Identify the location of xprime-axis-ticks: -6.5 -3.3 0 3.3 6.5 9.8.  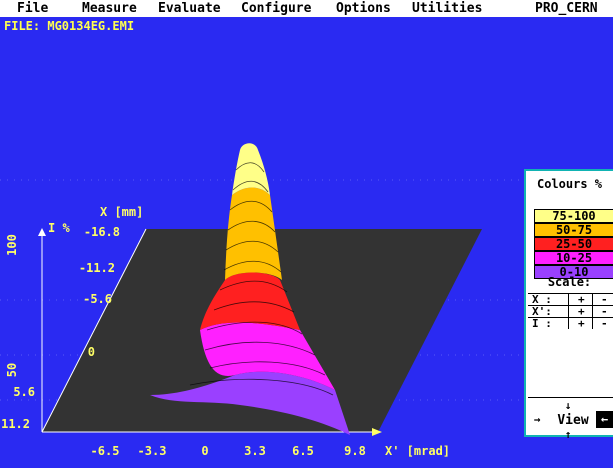
(228, 451).